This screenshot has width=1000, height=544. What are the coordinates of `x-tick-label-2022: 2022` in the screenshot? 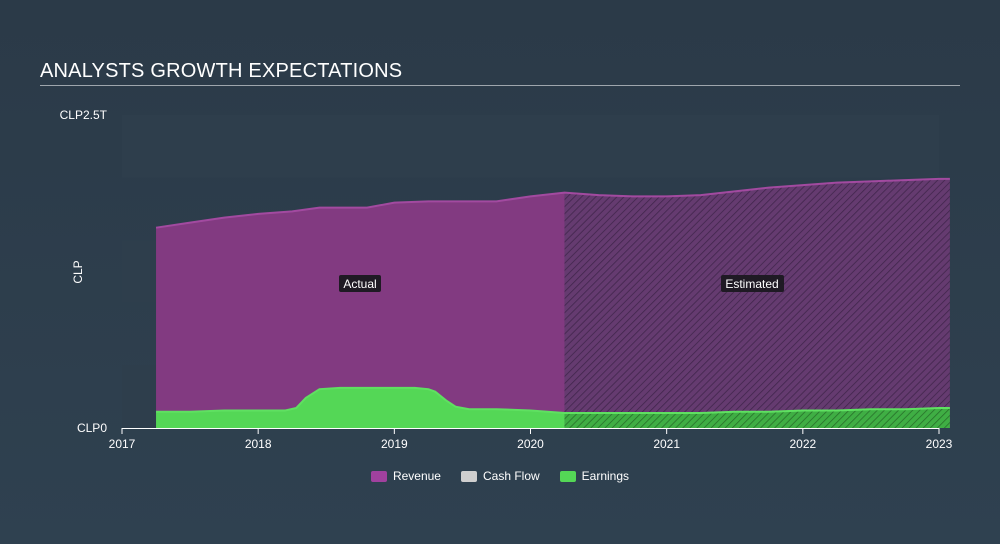 It's located at (802, 444).